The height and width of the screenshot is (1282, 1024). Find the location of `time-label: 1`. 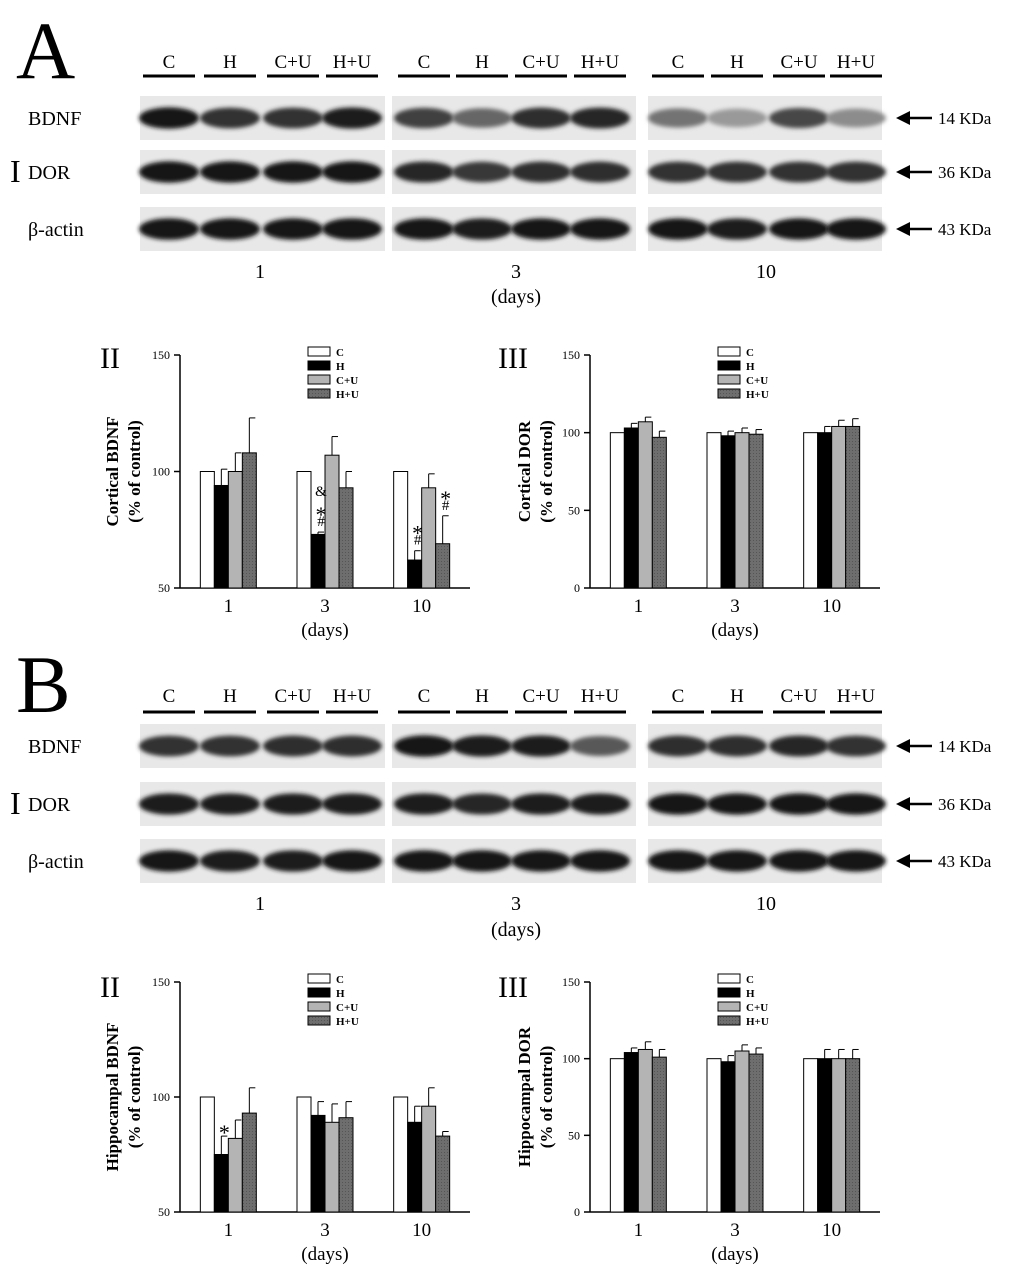

time-label: 1 is located at coordinates (260, 904).